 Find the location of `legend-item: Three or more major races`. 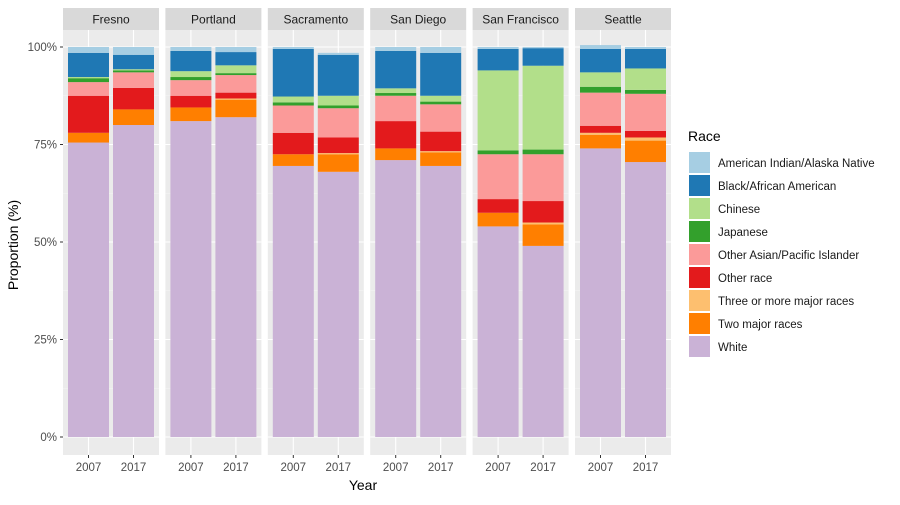

legend-item: Three or more major races is located at coordinates (771, 300).